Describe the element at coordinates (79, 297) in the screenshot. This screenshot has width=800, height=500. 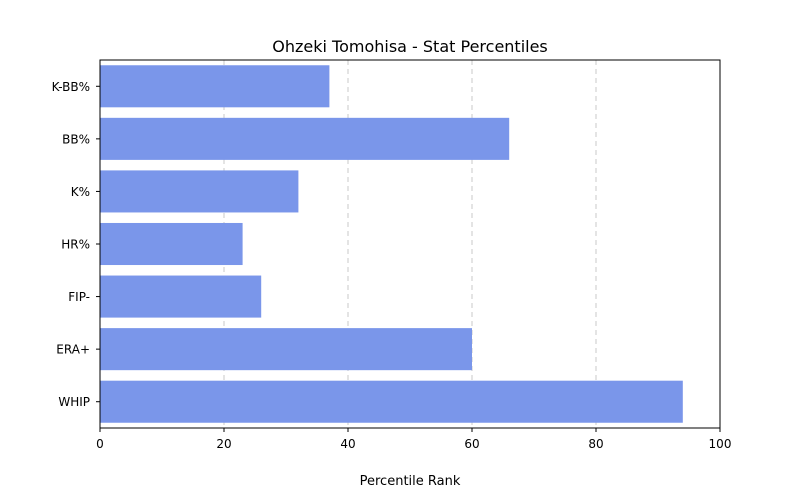
I see `y-tick-label: FIP-` at that location.